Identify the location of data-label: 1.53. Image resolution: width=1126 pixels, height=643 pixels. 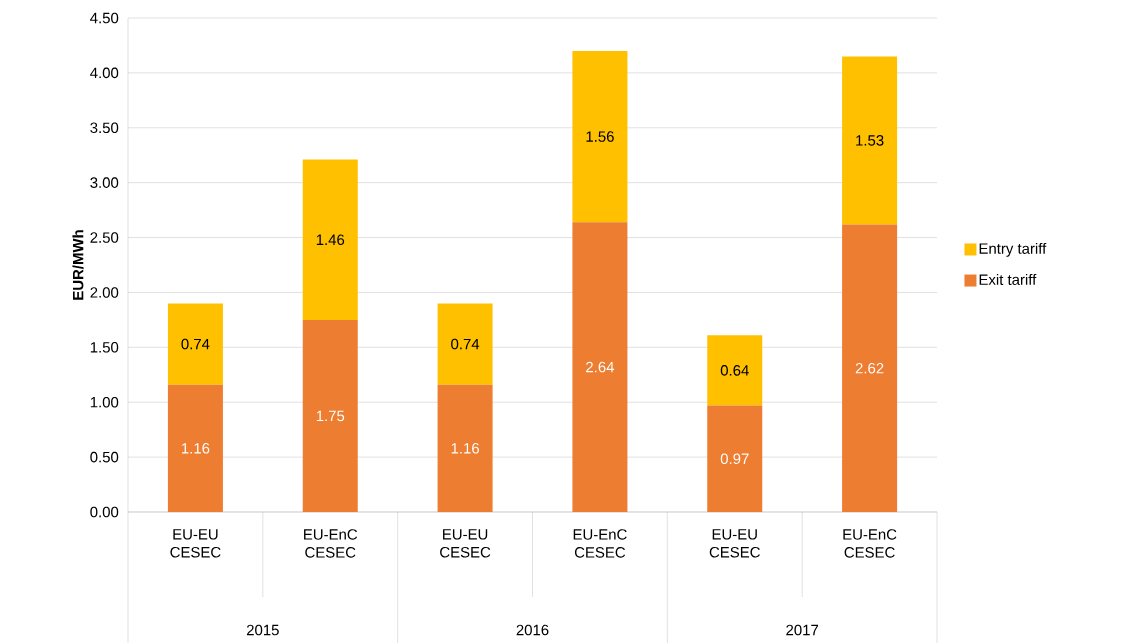
(870, 140).